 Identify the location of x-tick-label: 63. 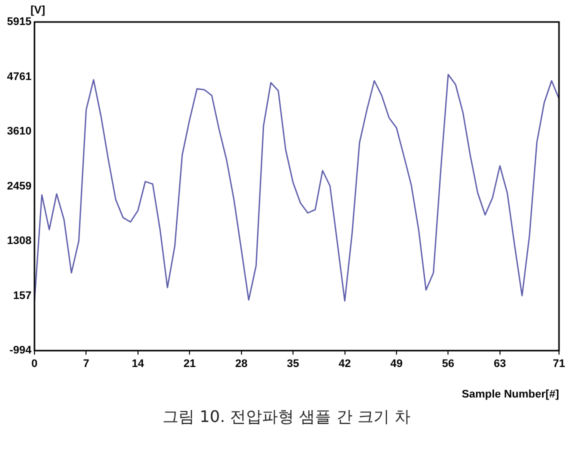
(500, 364).